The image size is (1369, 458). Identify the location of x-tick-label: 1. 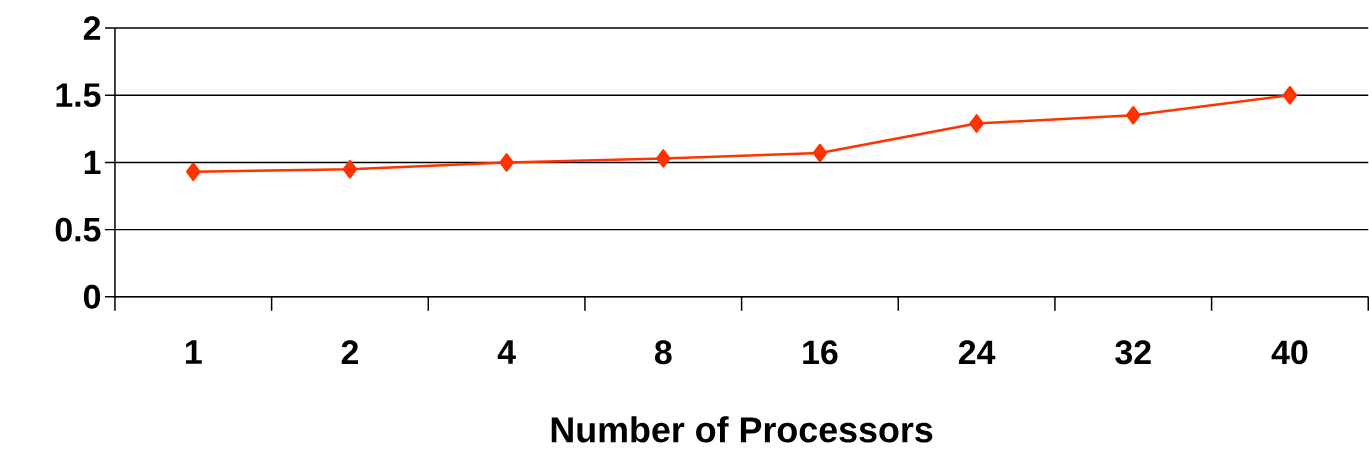
(194, 352).